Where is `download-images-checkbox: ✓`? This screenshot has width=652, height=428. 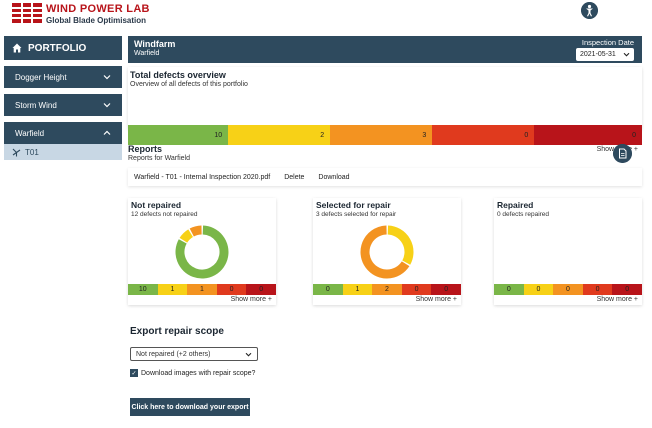
download-images-checkbox: ✓ is located at coordinates (134, 373).